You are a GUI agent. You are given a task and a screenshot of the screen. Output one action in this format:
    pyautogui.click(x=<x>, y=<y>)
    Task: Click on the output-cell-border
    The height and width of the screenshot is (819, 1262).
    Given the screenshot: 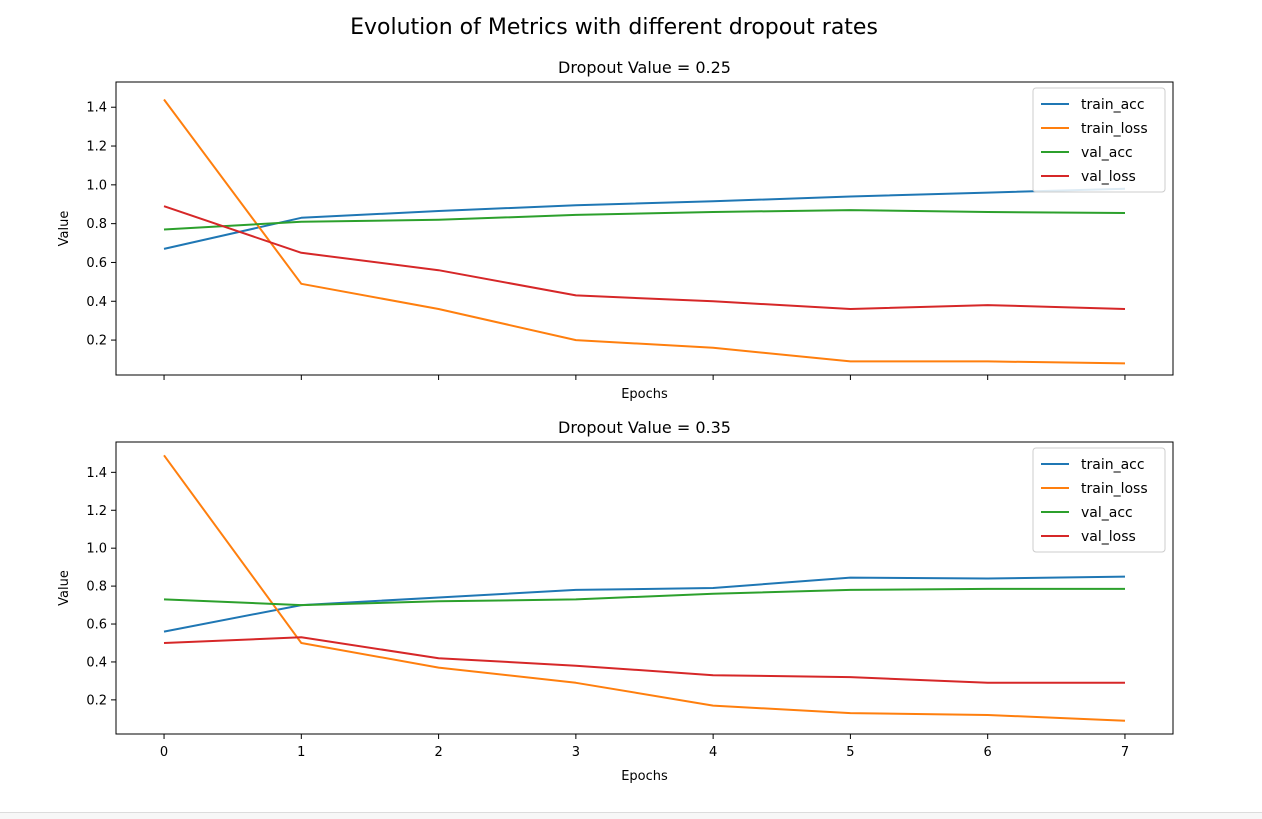 What is the action you would take?
    pyautogui.click(x=631, y=815)
    